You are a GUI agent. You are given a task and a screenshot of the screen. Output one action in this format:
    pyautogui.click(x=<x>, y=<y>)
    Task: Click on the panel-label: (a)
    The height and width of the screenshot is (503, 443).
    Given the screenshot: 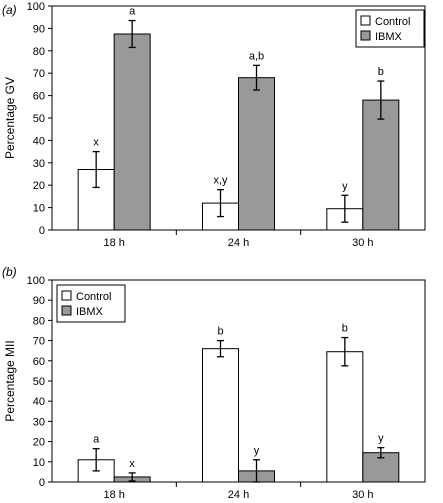 What is the action you would take?
    pyautogui.click(x=9, y=10)
    